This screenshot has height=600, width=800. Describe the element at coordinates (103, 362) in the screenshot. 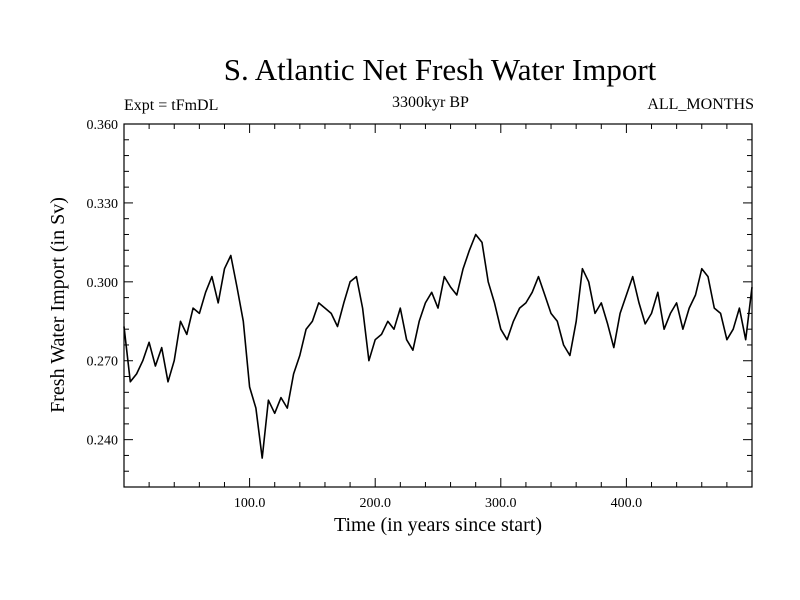

I see `y-tick-label: 0.270` at that location.